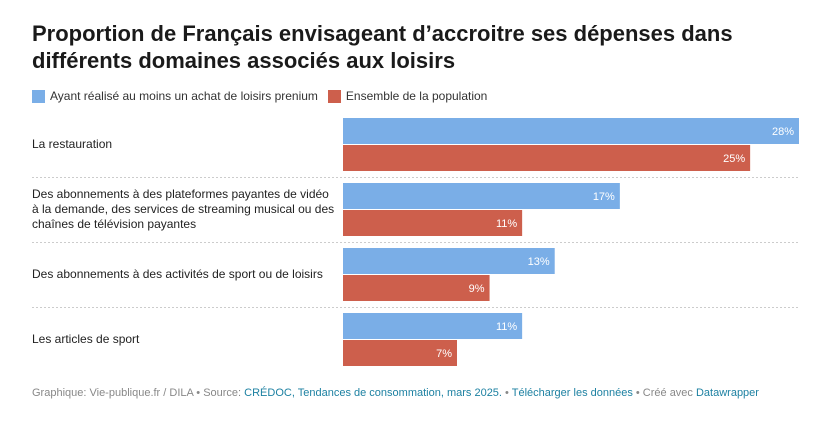 The image size is (835, 433). Describe the element at coordinates (416, 96) in the screenshot. I see `legend-label-series-2: Ensemble de la population` at that location.